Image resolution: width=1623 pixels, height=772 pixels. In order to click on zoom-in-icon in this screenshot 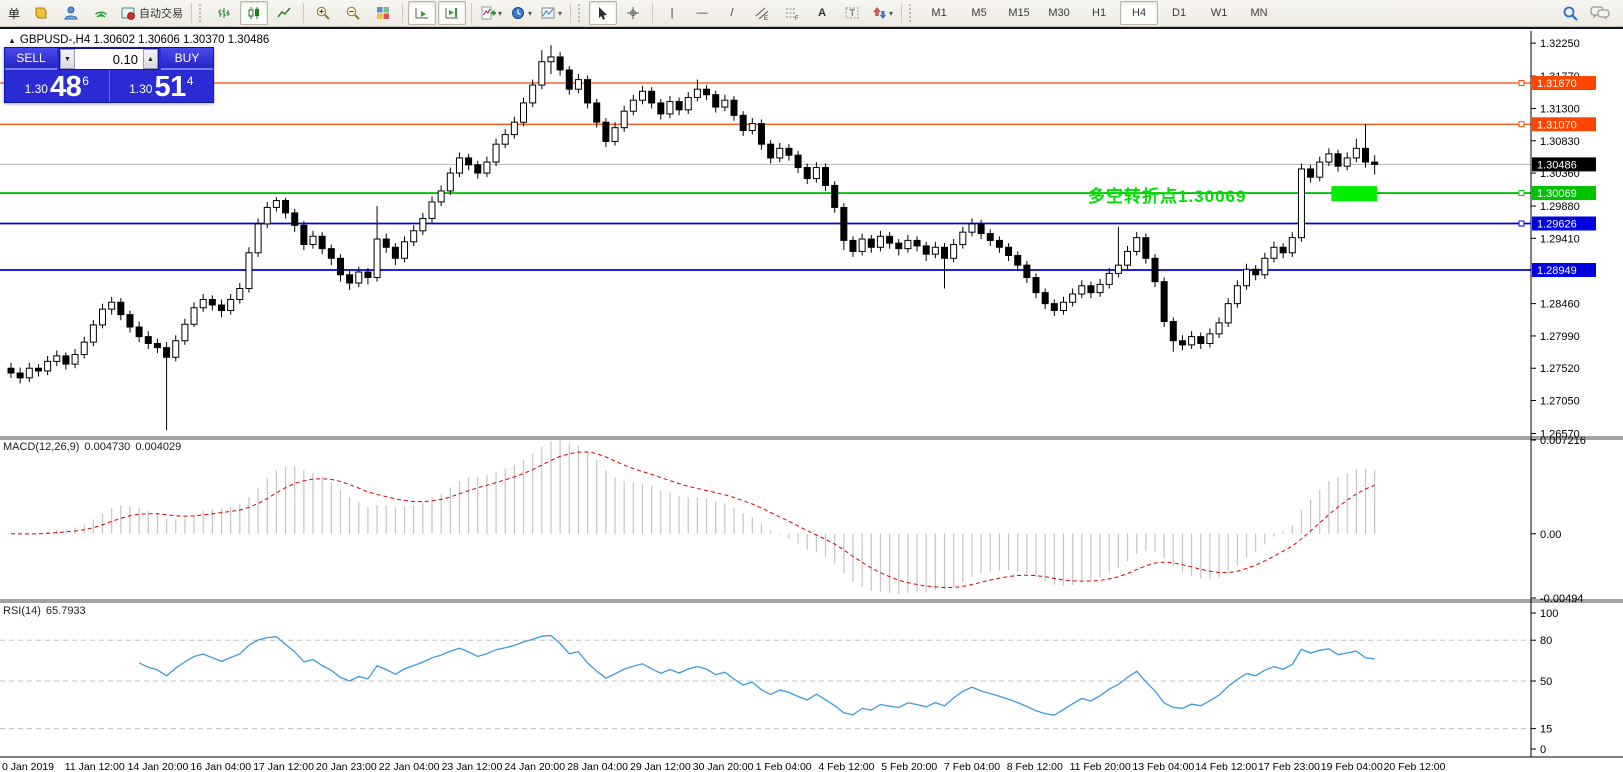, I will do `click(323, 13)`.